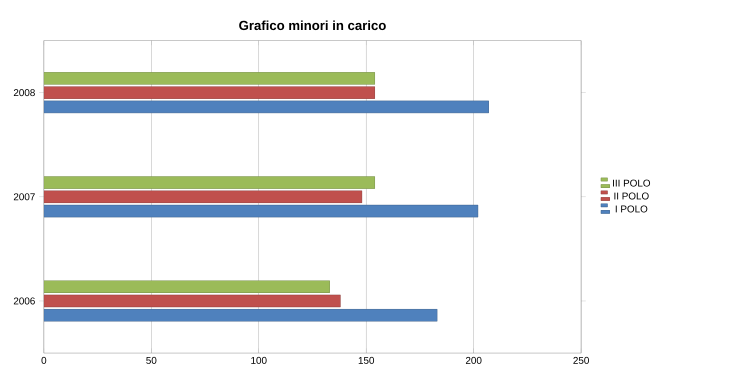 This screenshot has width=739, height=388. Describe the element at coordinates (259, 360) in the screenshot. I see `x-tick-label: 100` at that location.